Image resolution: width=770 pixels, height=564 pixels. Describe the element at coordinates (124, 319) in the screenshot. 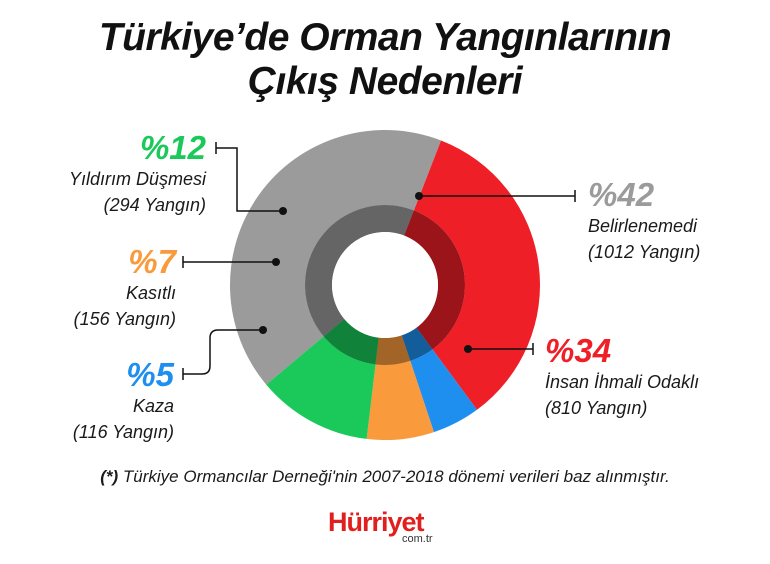

I see `count-label: (156 Yangın)` at that location.